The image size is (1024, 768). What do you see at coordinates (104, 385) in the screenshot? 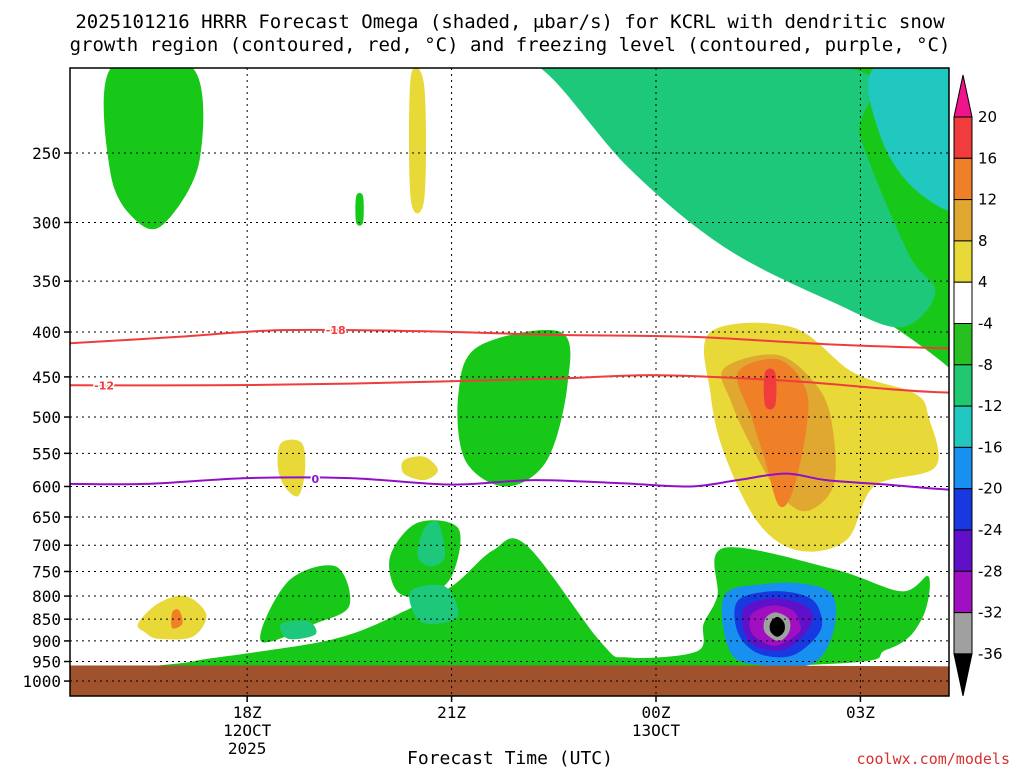
I see `contour-label: -12` at bounding box center [104, 385].